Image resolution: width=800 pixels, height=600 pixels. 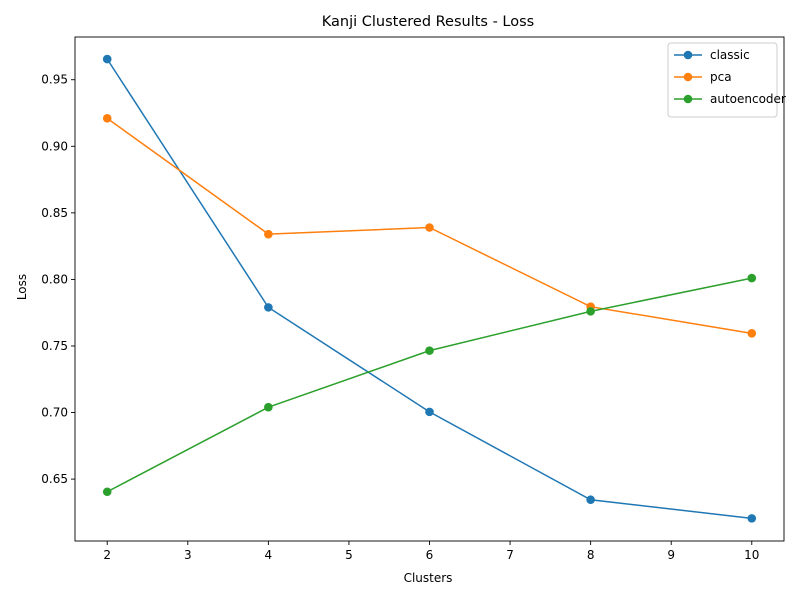 What do you see at coordinates (748, 99) in the screenshot?
I see `legend-label-autoencoder: autoencoder` at bounding box center [748, 99].